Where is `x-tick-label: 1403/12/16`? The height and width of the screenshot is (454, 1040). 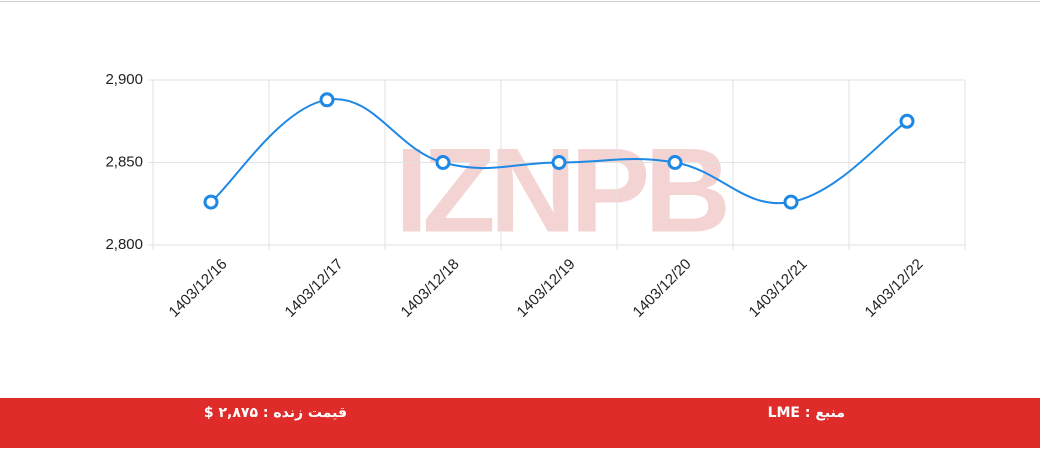
x-tick-label: 1403/12/16 is located at coordinates (198, 288).